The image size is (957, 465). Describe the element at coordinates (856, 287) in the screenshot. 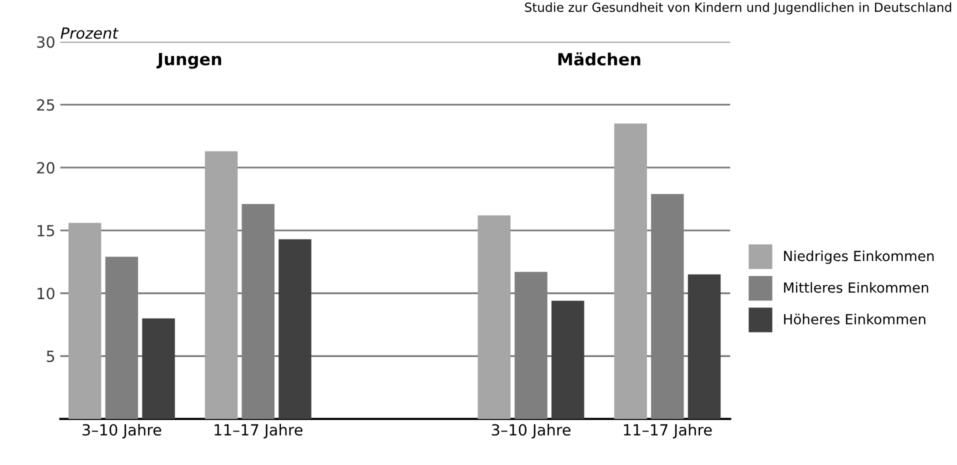

I see `legend-label: Mittleres Einkommen` at that location.